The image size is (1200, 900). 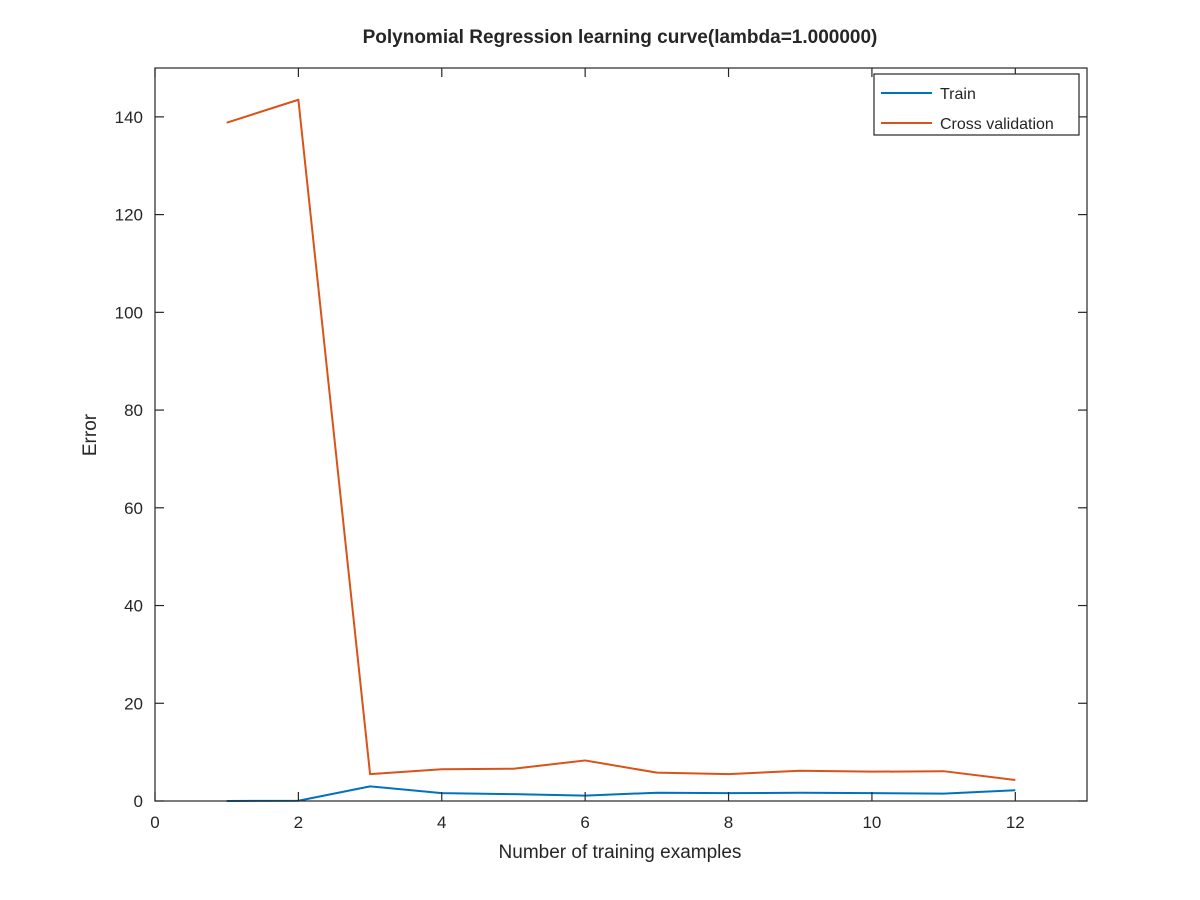 What do you see at coordinates (129, 117) in the screenshot?
I see `y-tick-label: 140` at bounding box center [129, 117].